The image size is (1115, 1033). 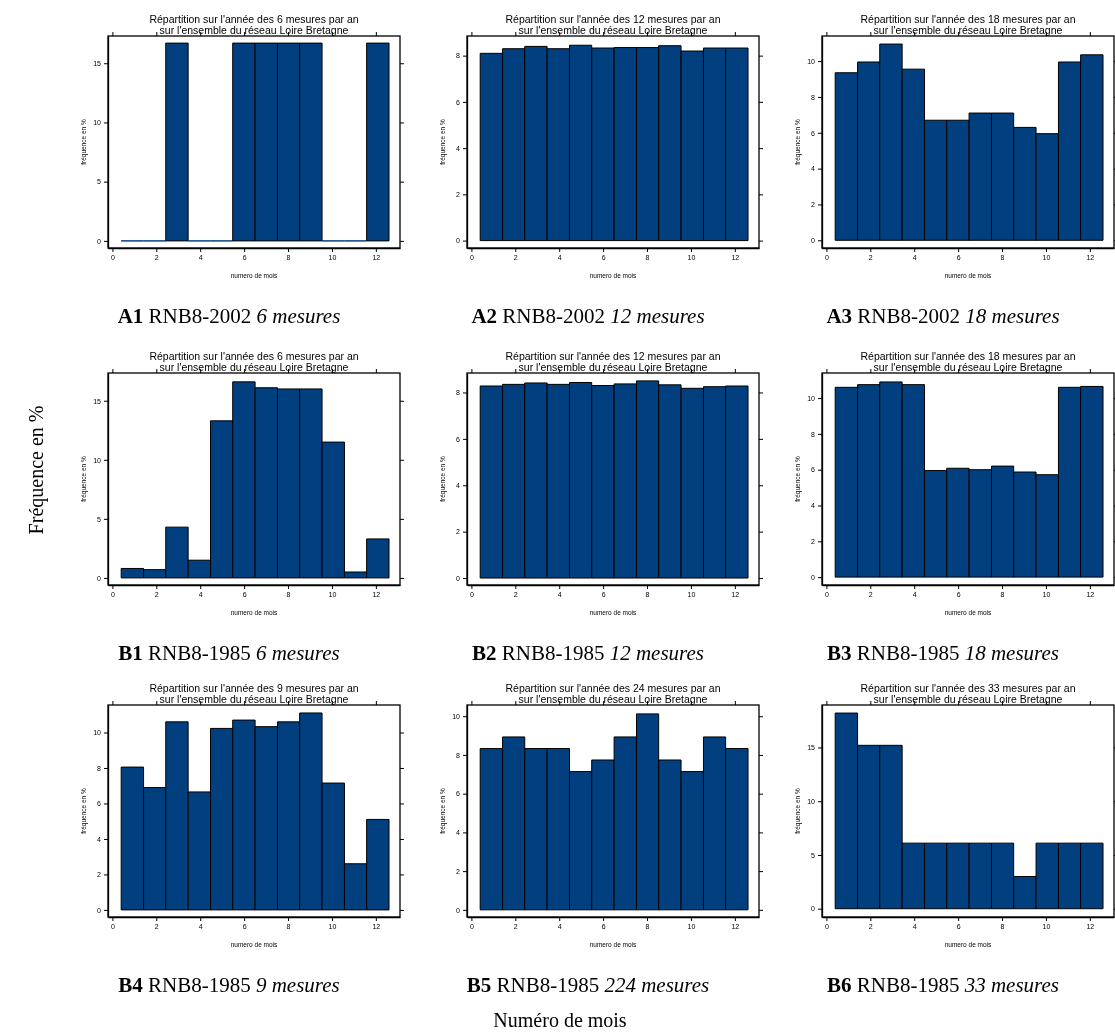 What do you see at coordinates (229, 653) in the screenshot?
I see `text: B1 RNB8-1985 6 mesures` at bounding box center [229, 653].